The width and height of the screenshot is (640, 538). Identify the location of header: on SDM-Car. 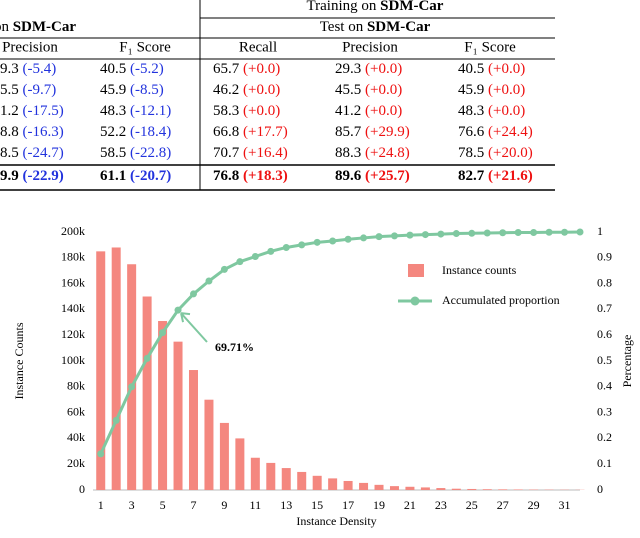
(38, 27).